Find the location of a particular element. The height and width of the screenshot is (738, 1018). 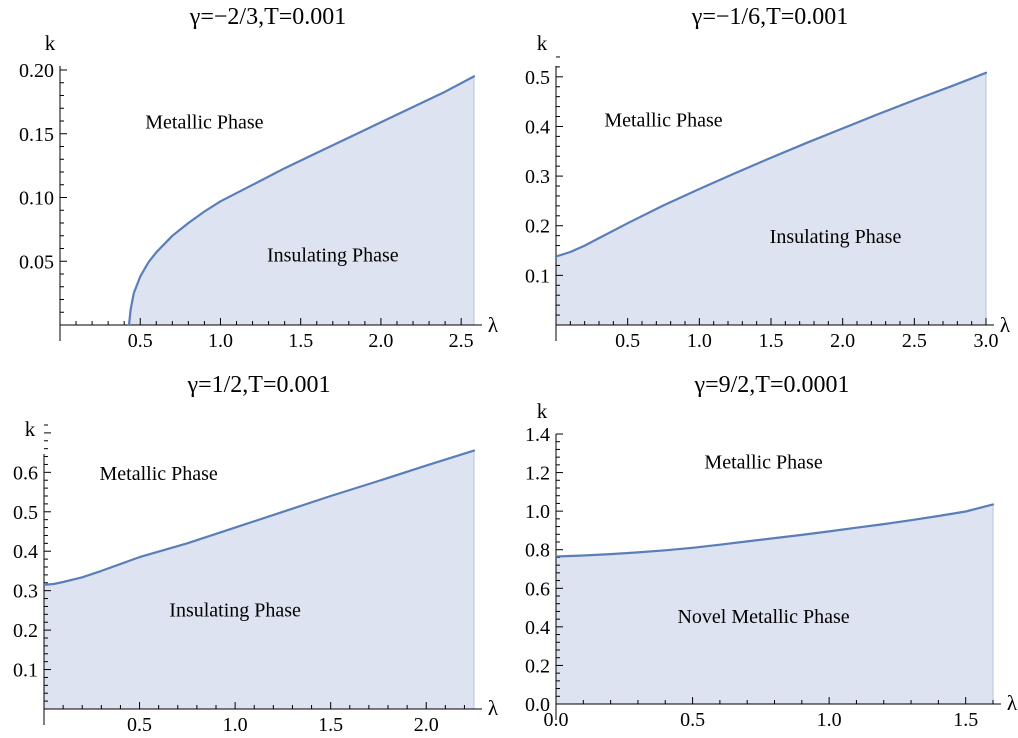

region-label: Novel Metallic Phase is located at coordinates (763, 617).